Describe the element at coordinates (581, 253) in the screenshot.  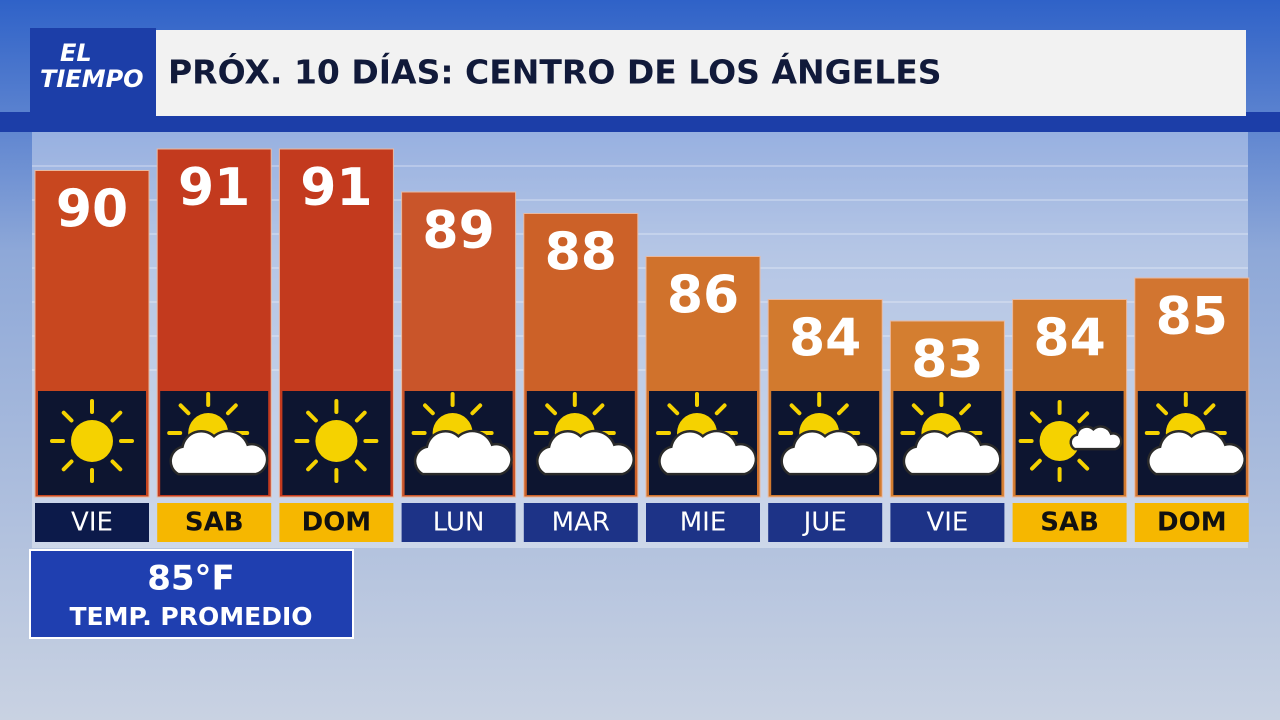
I see `value-label: 88` at that location.